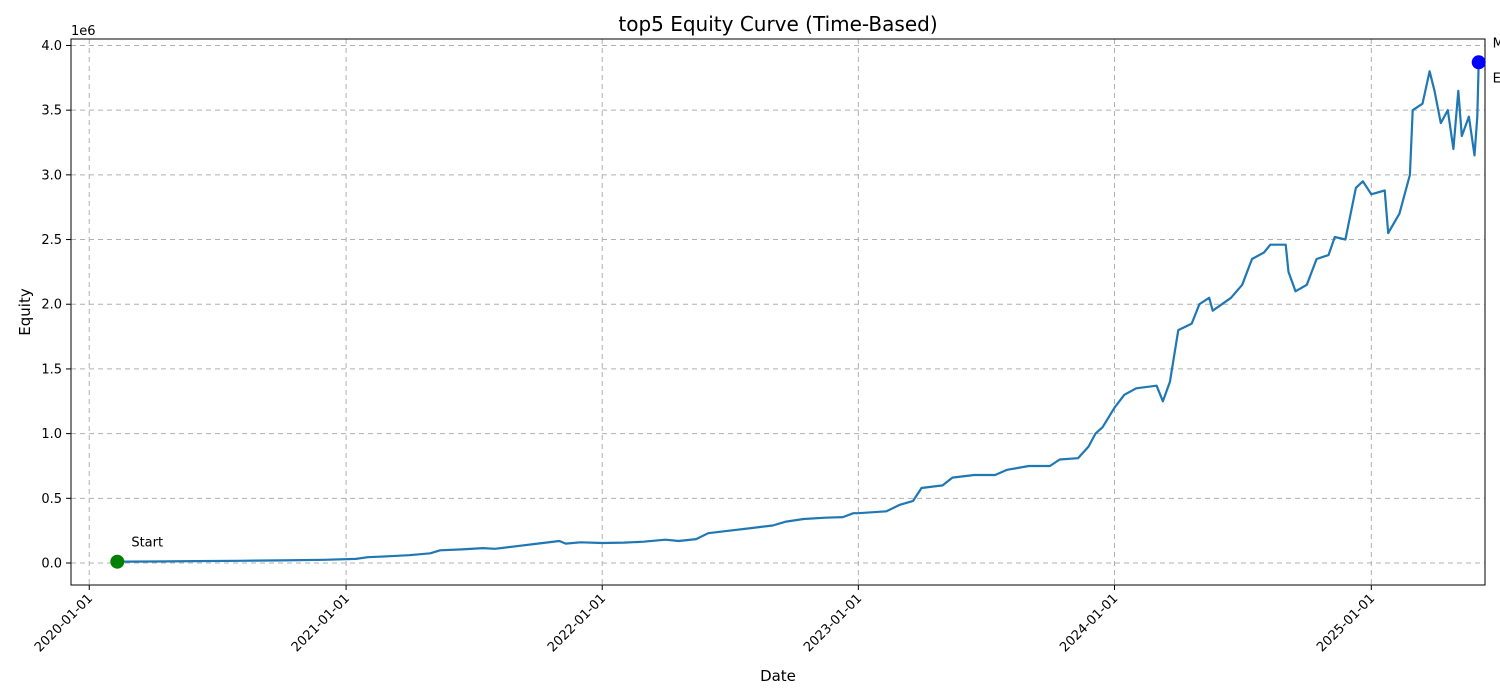 The width and height of the screenshot is (1500, 700). Describe the element at coordinates (51, 175) in the screenshot. I see `y-tick-label: 3.0` at that location.